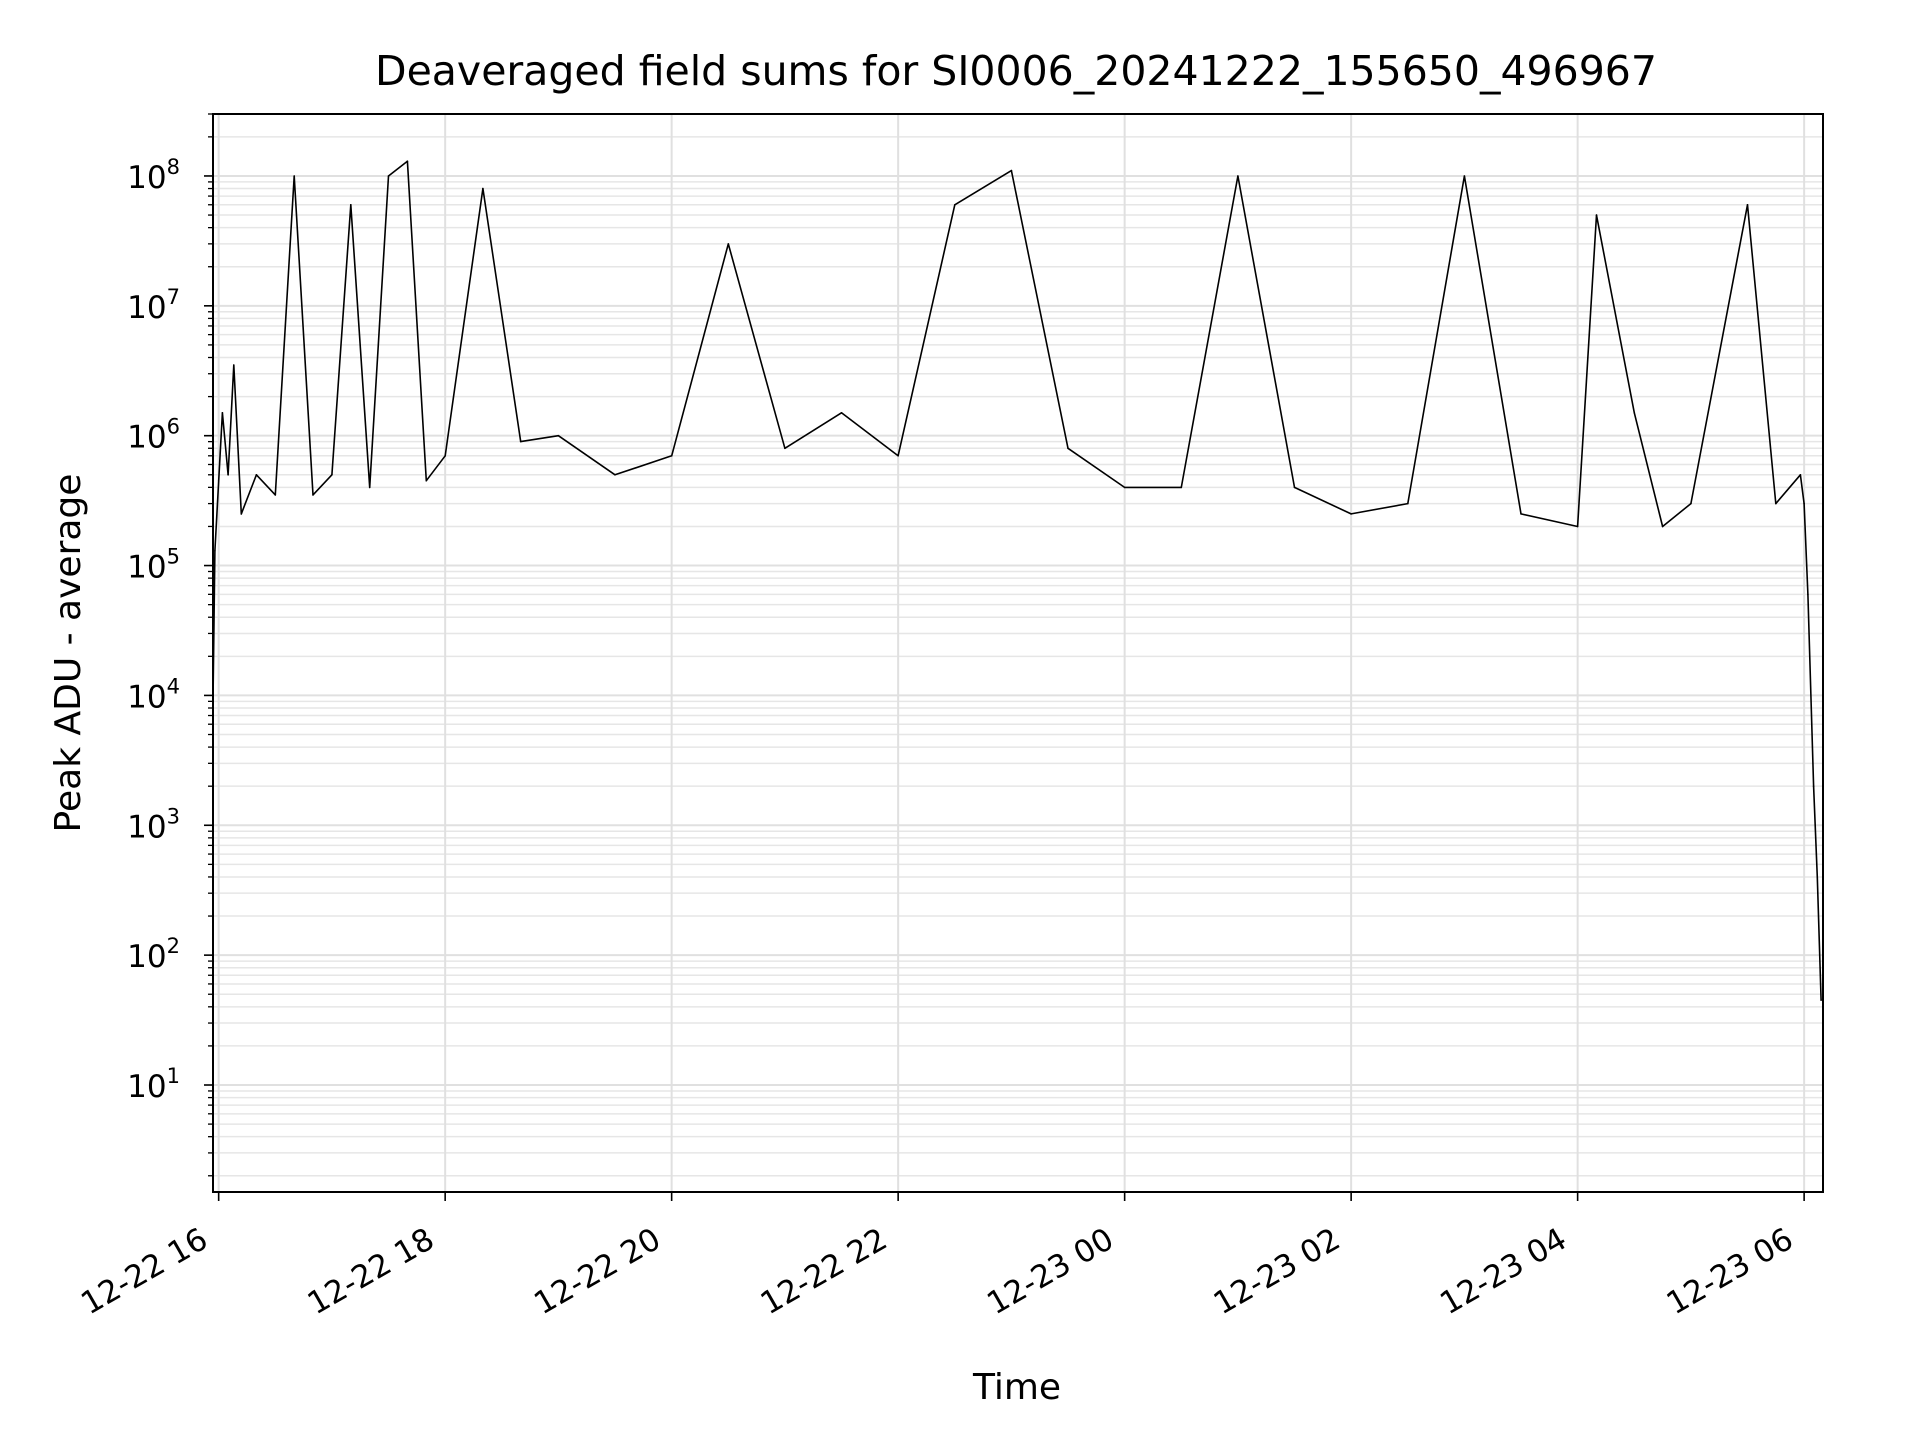  I want to click on y-tick-label: 10⁴, so click(153, 694).